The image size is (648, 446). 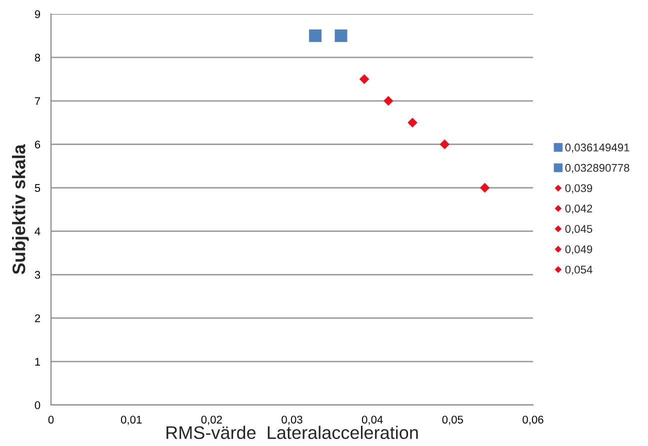 I want to click on x-tick-label: 0,06, so click(x=533, y=420).